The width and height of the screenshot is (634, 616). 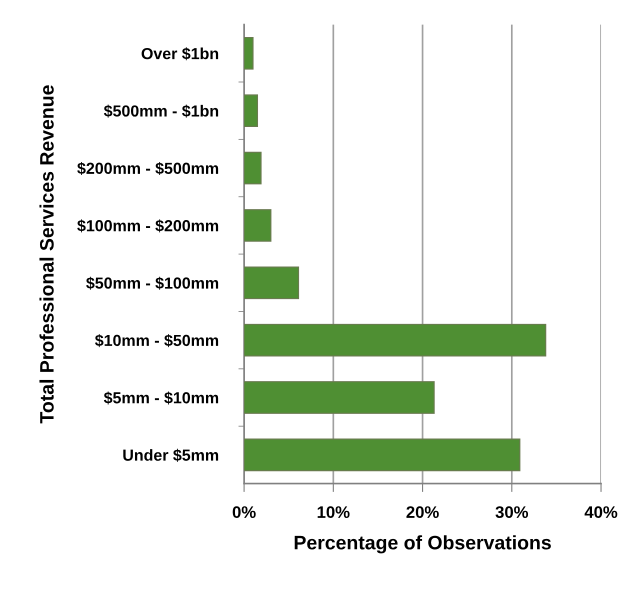 What do you see at coordinates (161, 397) in the screenshot?
I see `y-tick-label: $5mm - $10mm` at bounding box center [161, 397].